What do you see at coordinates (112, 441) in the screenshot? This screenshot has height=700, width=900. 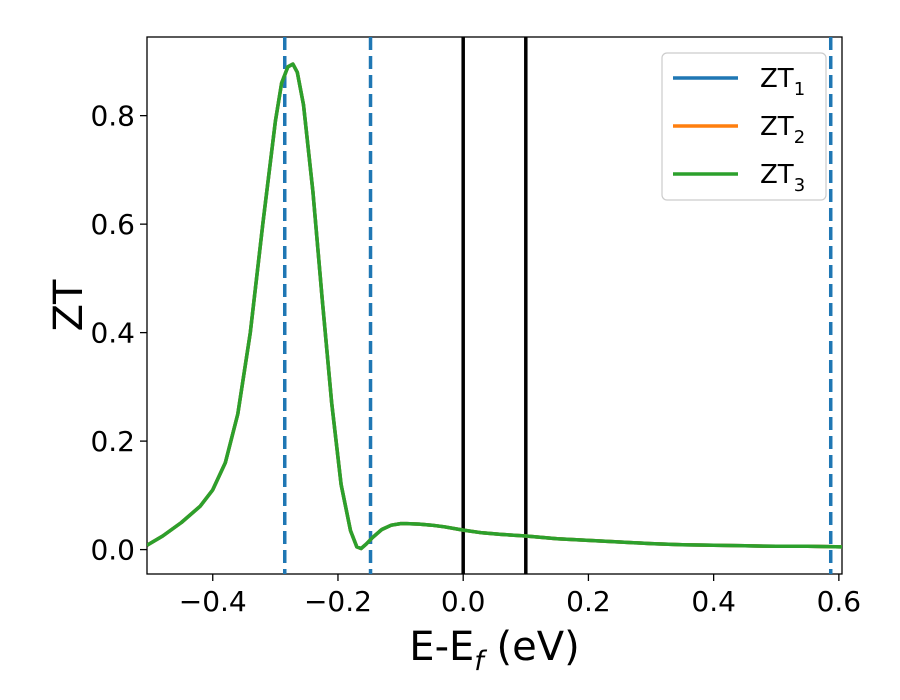 I see `y-tick-label: 0.2` at bounding box center [112, 441].